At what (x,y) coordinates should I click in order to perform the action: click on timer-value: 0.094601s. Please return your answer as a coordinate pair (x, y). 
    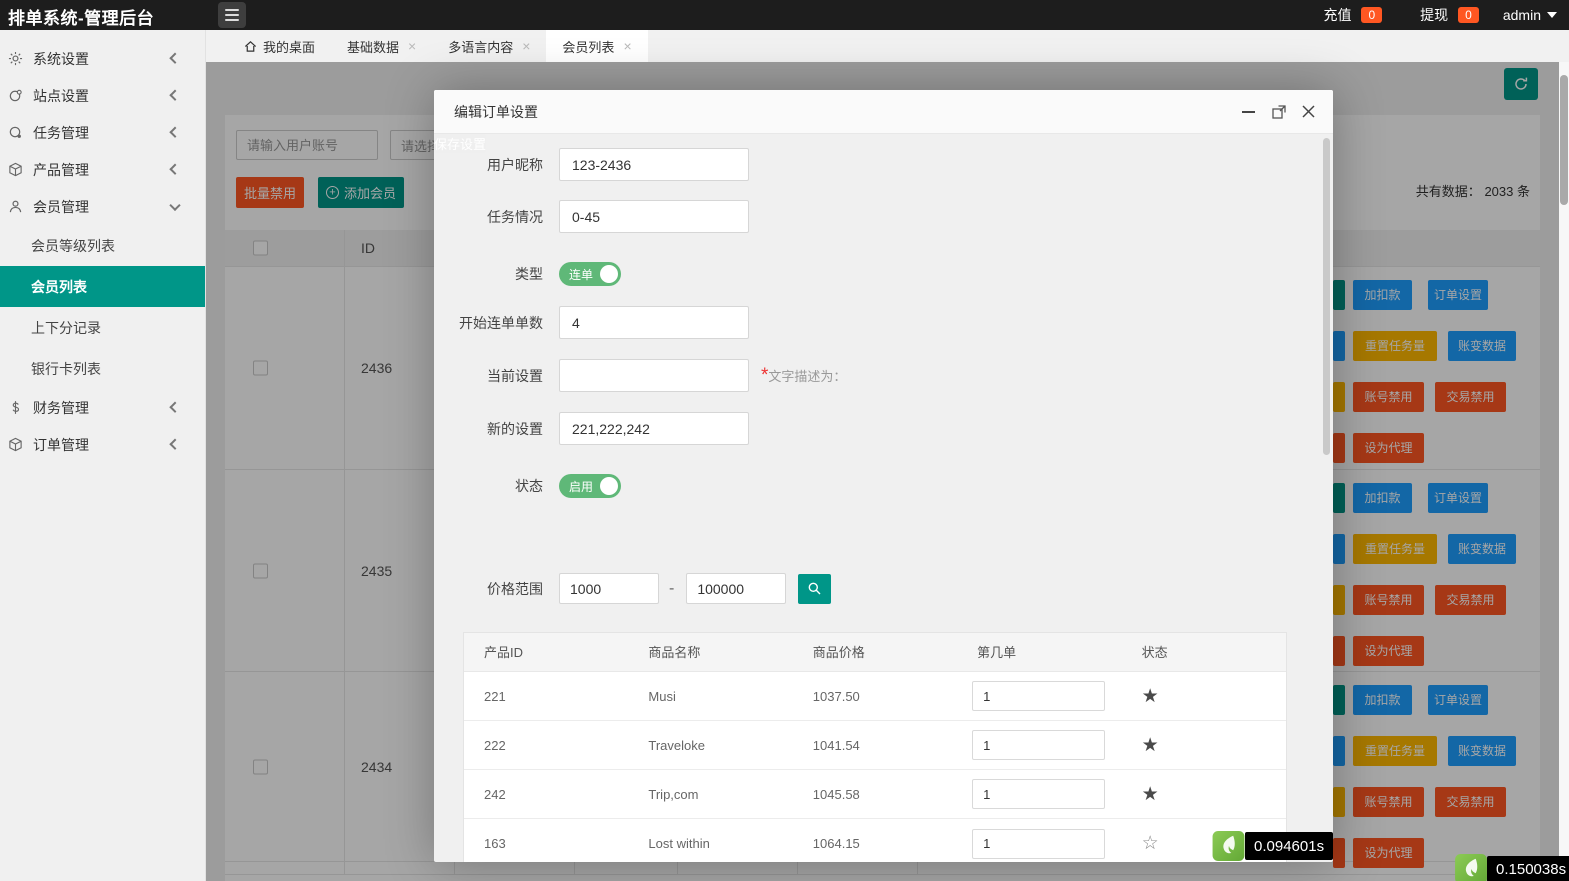
    Looking at the image, I should click on (1289, 846).